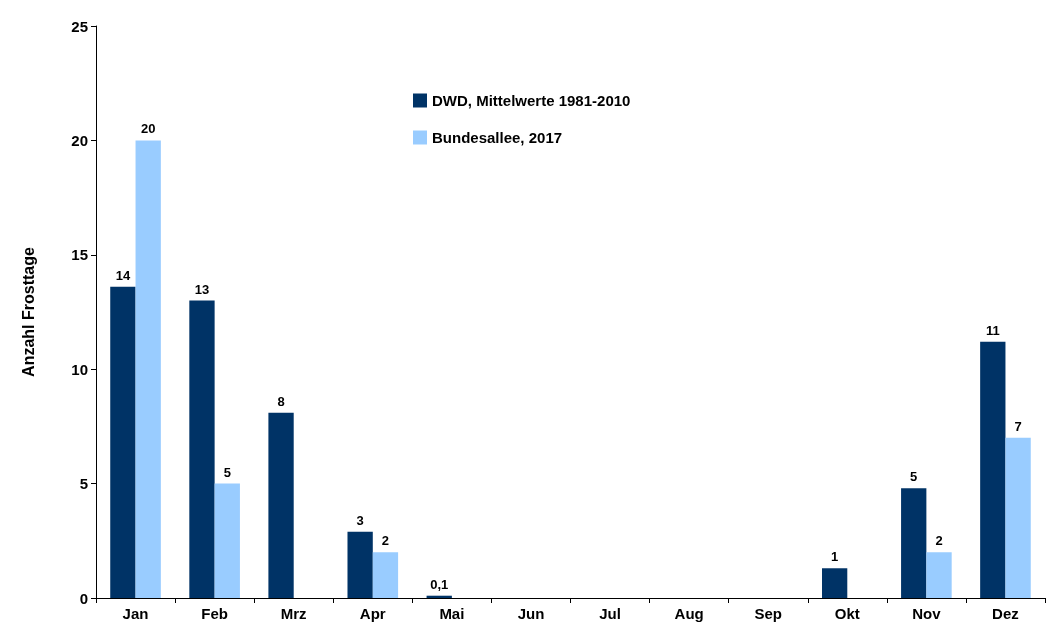 The height and width of the screenshot is (644, 1055). What do you see at coordinates (497, 137) in the screenshot?
I see `legend-label: Bundesallee, 2017` at bounding box center [497, 137].